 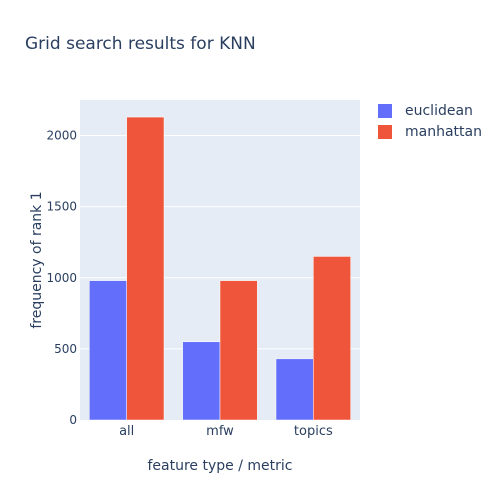 I want to click on y-tick-label: 0, so click(x=73, y=420).